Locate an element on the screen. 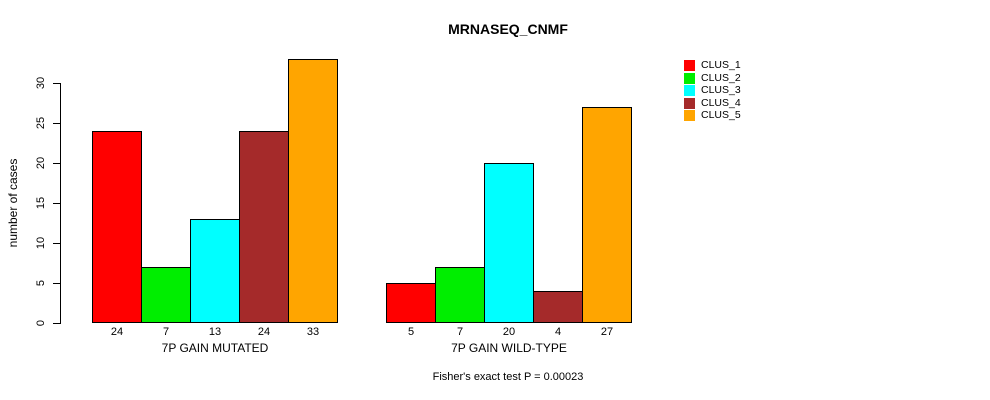  y-tick-label: 25 is located at coordinates (41, 123).